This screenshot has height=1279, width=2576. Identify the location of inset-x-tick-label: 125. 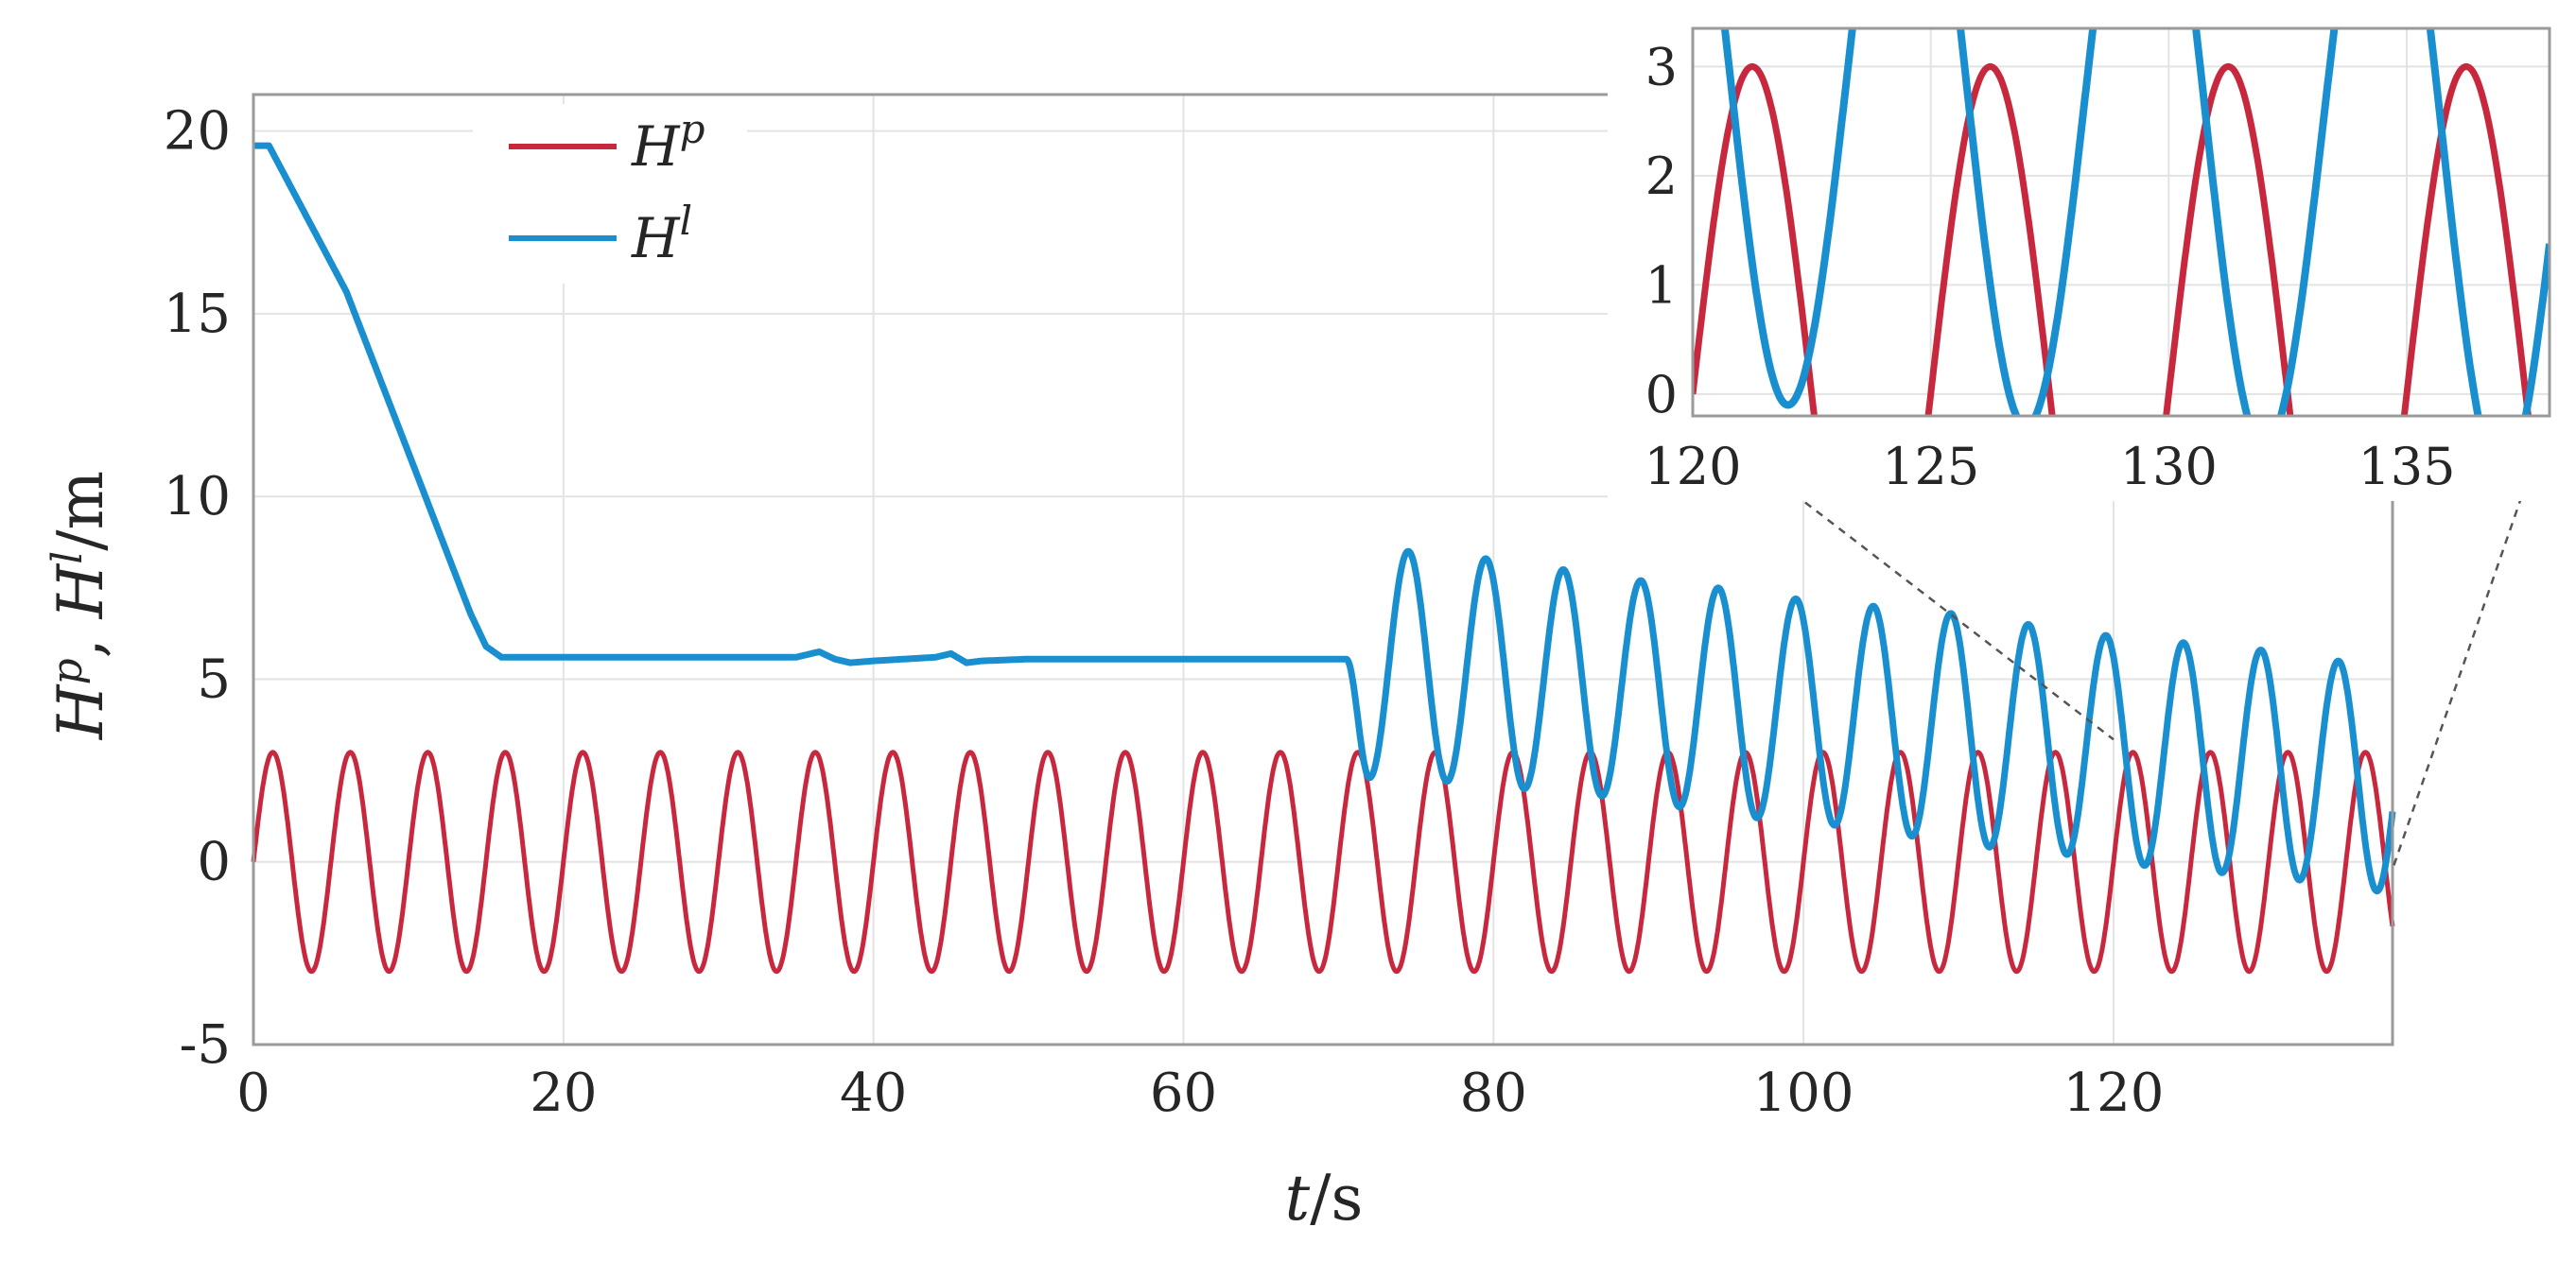
(1930, 466).